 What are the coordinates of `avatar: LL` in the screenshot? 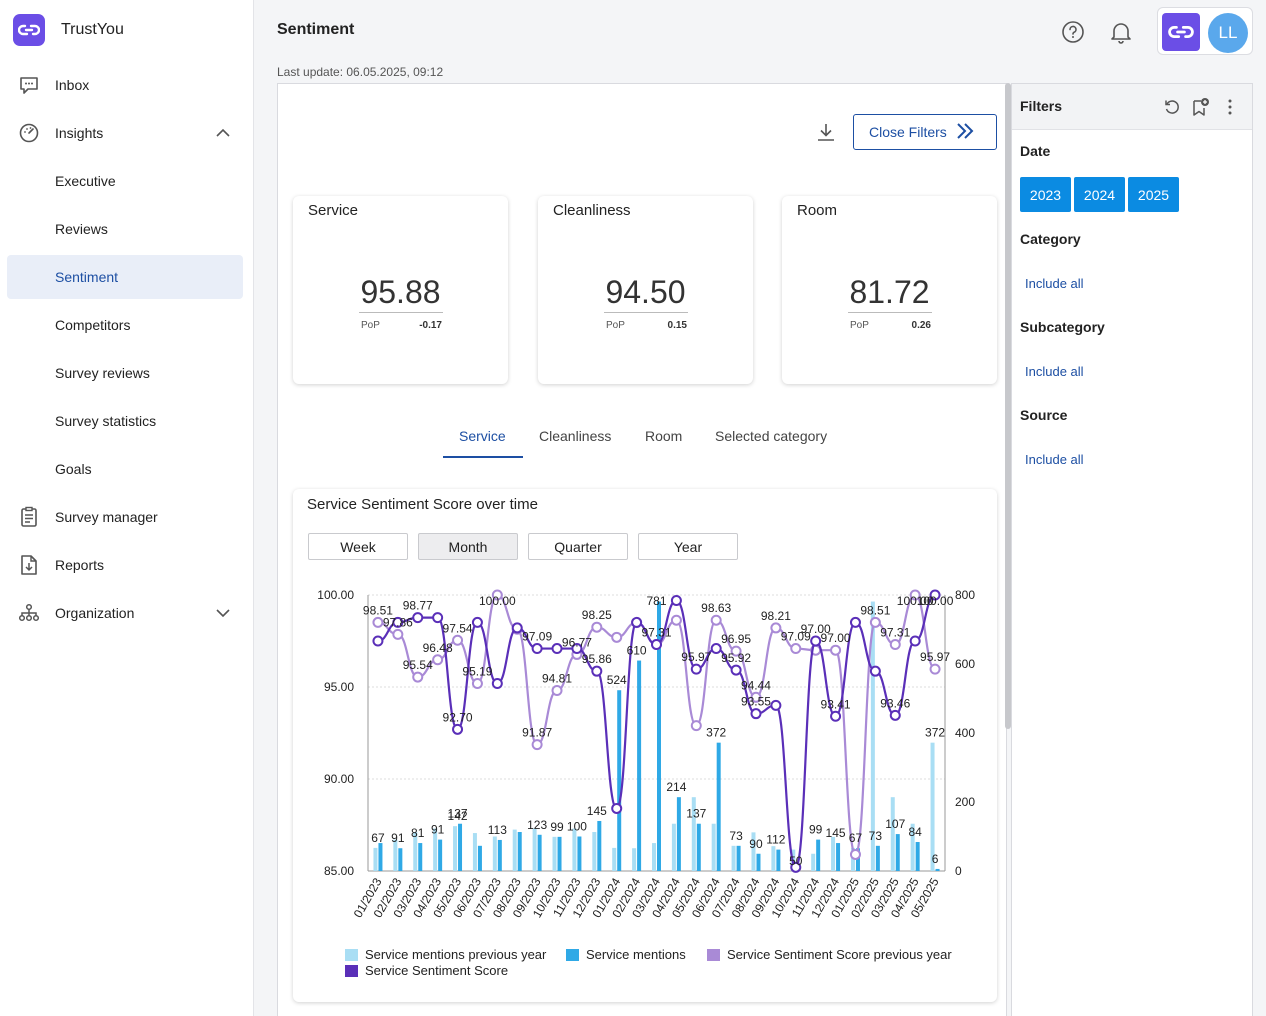 It's located at (1228, 33).